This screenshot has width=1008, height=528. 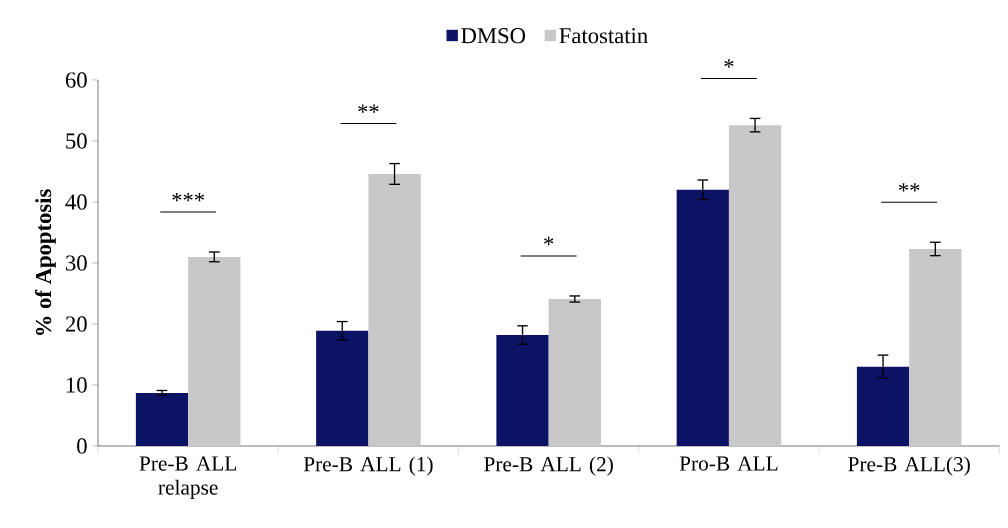 I want to click on y-axis-title: % of Apoptosis, so click(x=45, y=262).